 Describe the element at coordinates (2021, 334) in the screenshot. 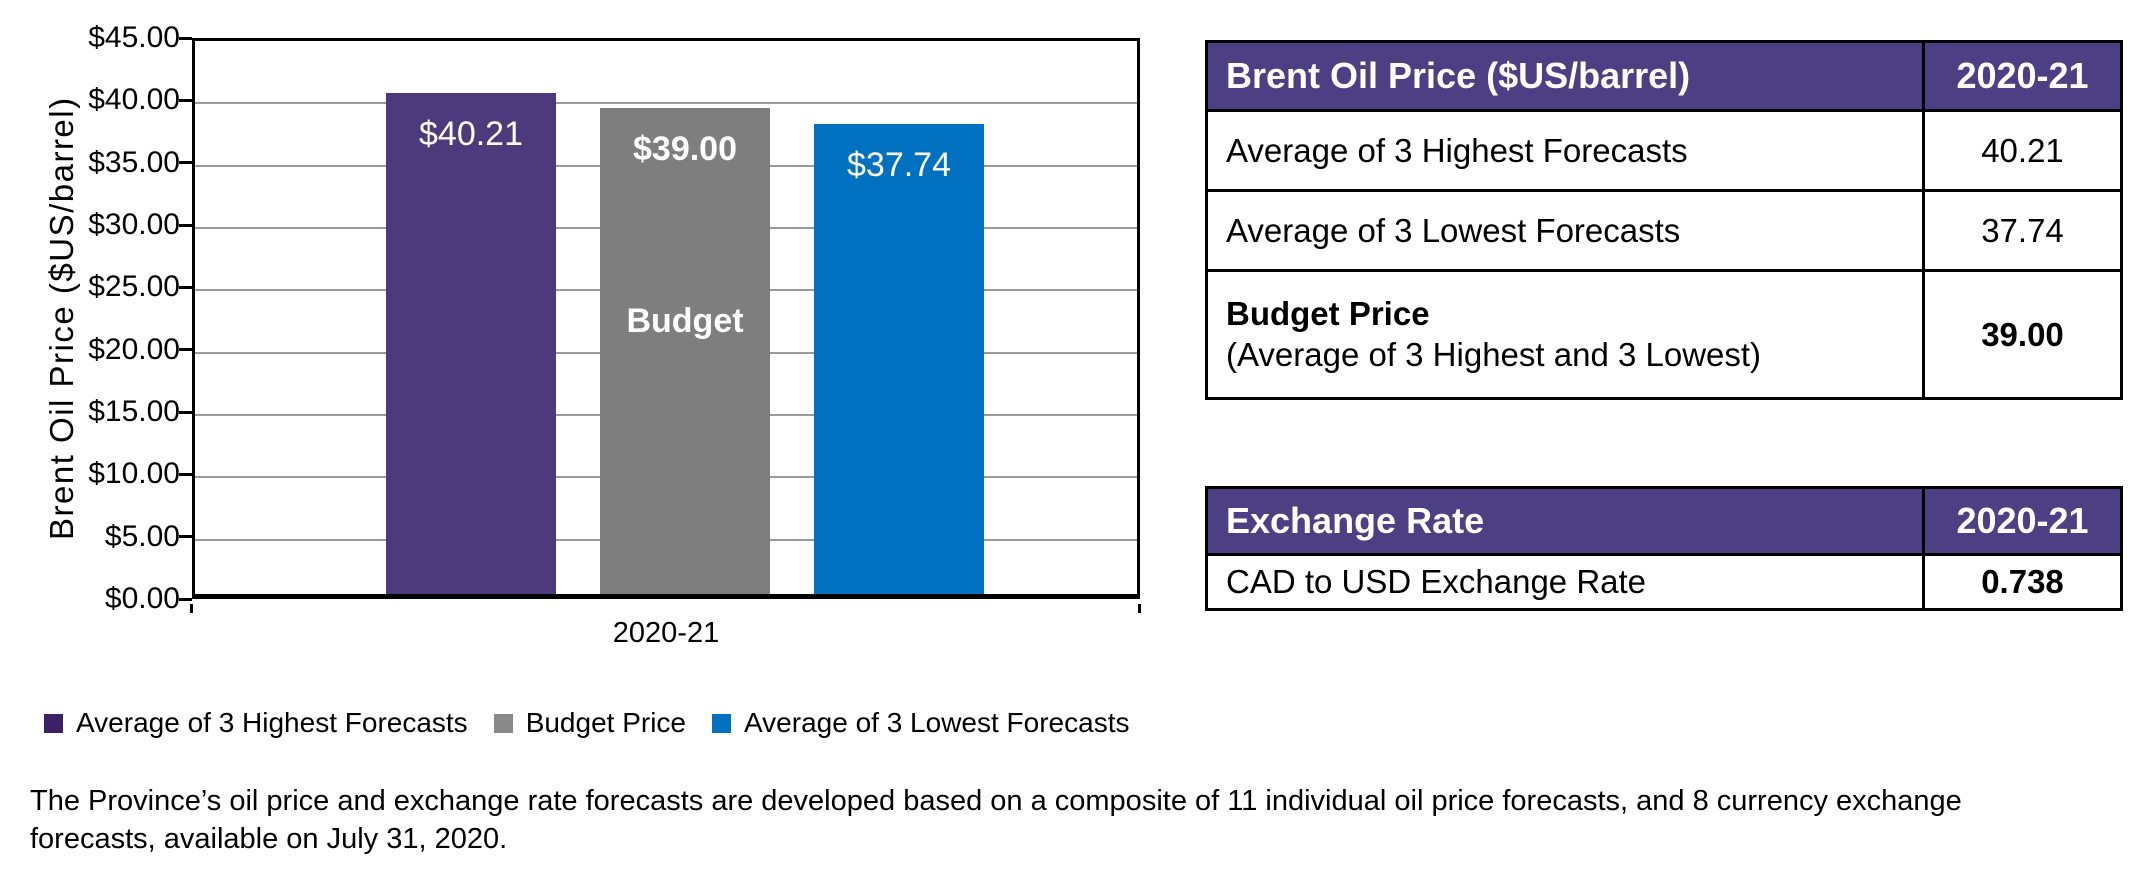

I see `row-value: 39.00` at that location.